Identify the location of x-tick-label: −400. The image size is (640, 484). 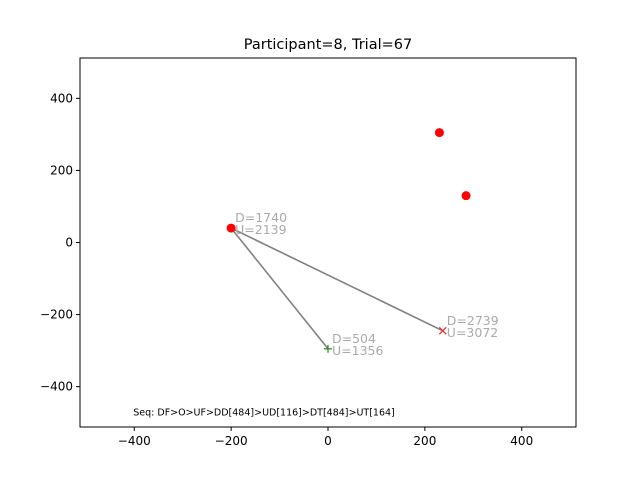
(134, 441).